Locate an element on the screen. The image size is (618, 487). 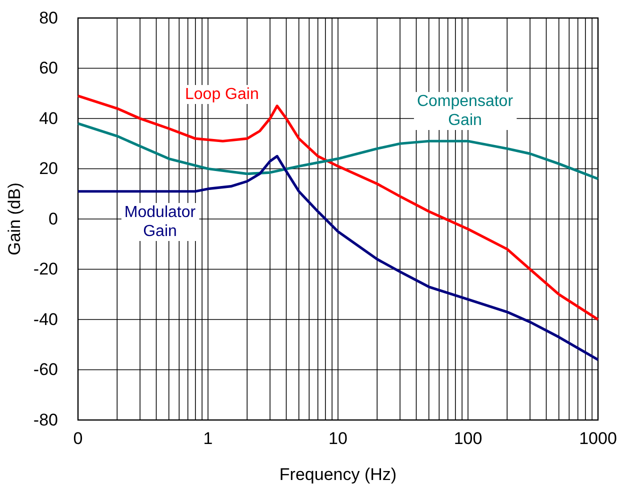
series-label: Modulator Gain is located at coordinates (160, 222).